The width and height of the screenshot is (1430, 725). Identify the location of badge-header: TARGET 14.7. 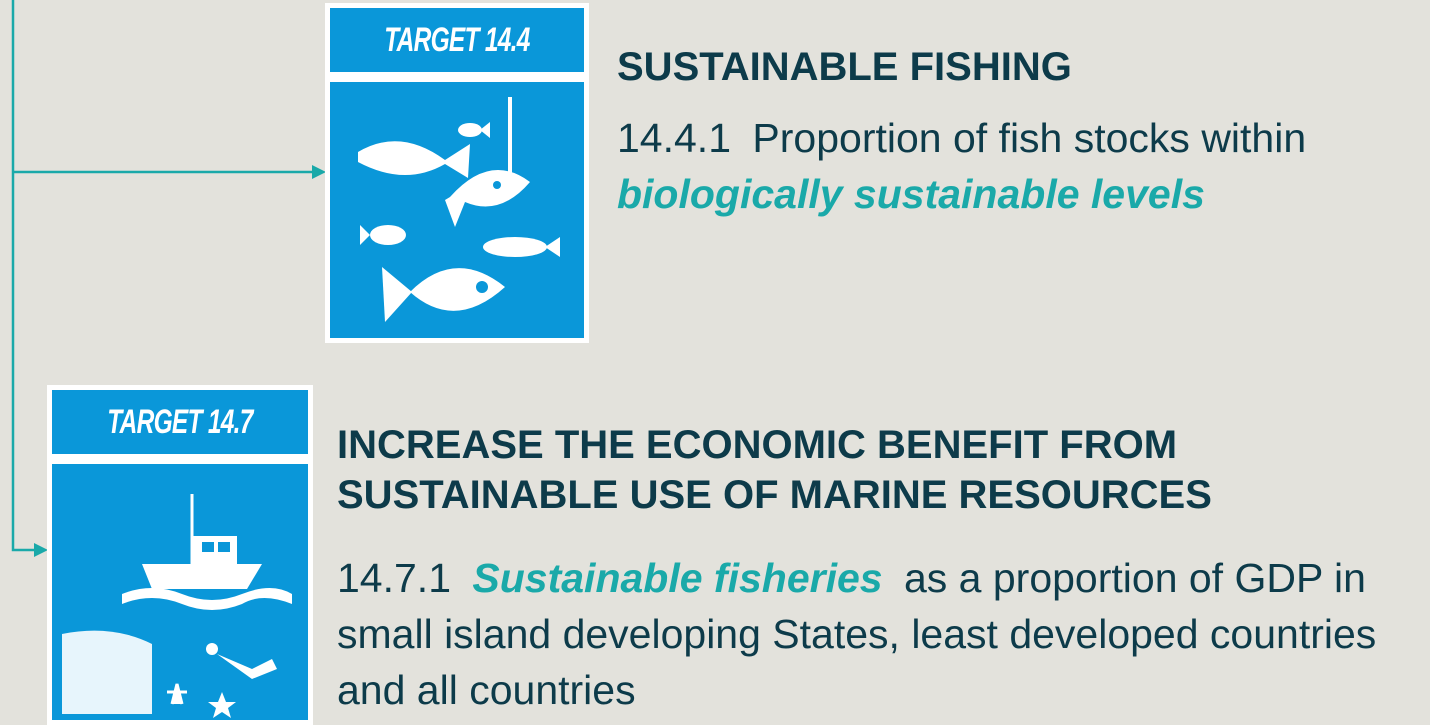
(180, 422).